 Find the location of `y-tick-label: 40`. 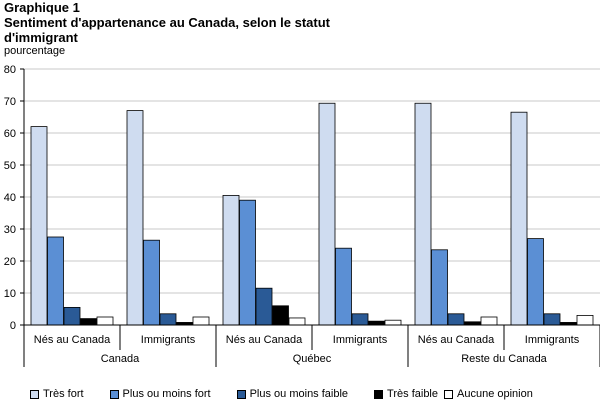

y-tick-label: 40 is located at coordinates (10, 198).